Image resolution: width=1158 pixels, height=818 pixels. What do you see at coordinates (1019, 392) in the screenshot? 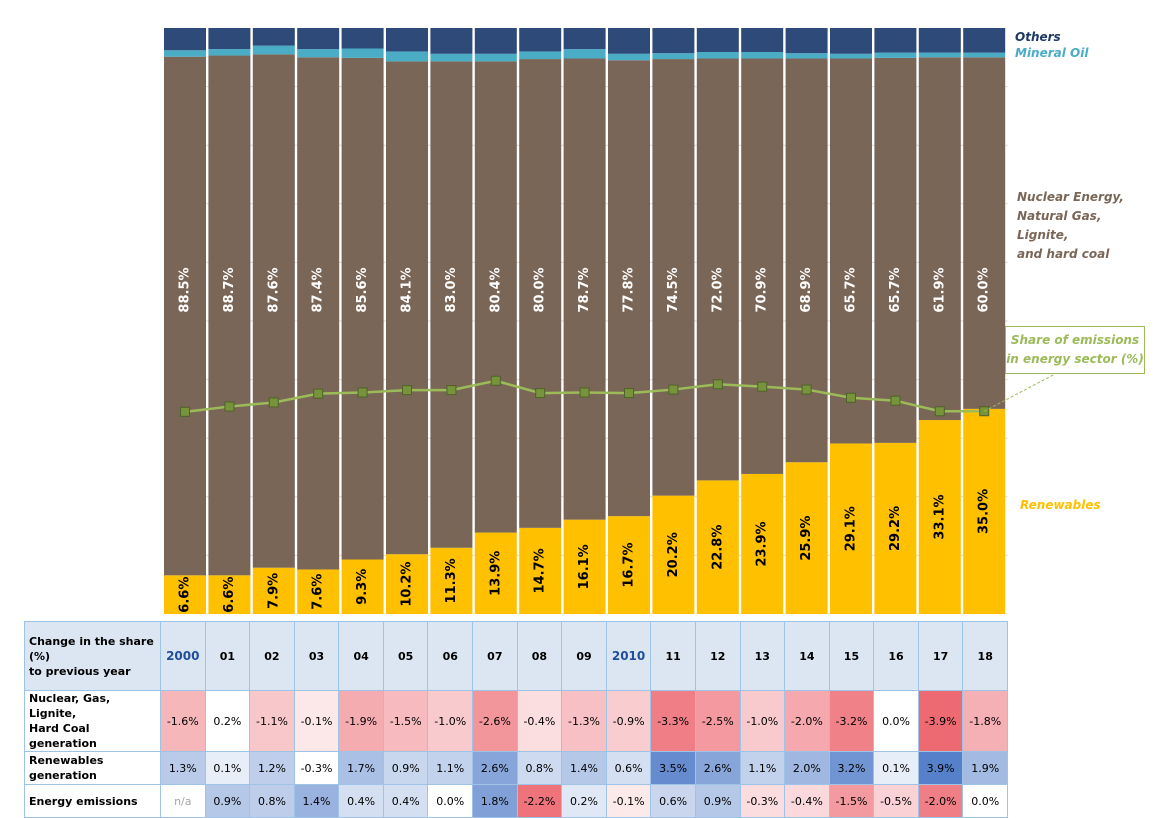
I see `emissions-leader-line` at bounding box center [1019, 392].